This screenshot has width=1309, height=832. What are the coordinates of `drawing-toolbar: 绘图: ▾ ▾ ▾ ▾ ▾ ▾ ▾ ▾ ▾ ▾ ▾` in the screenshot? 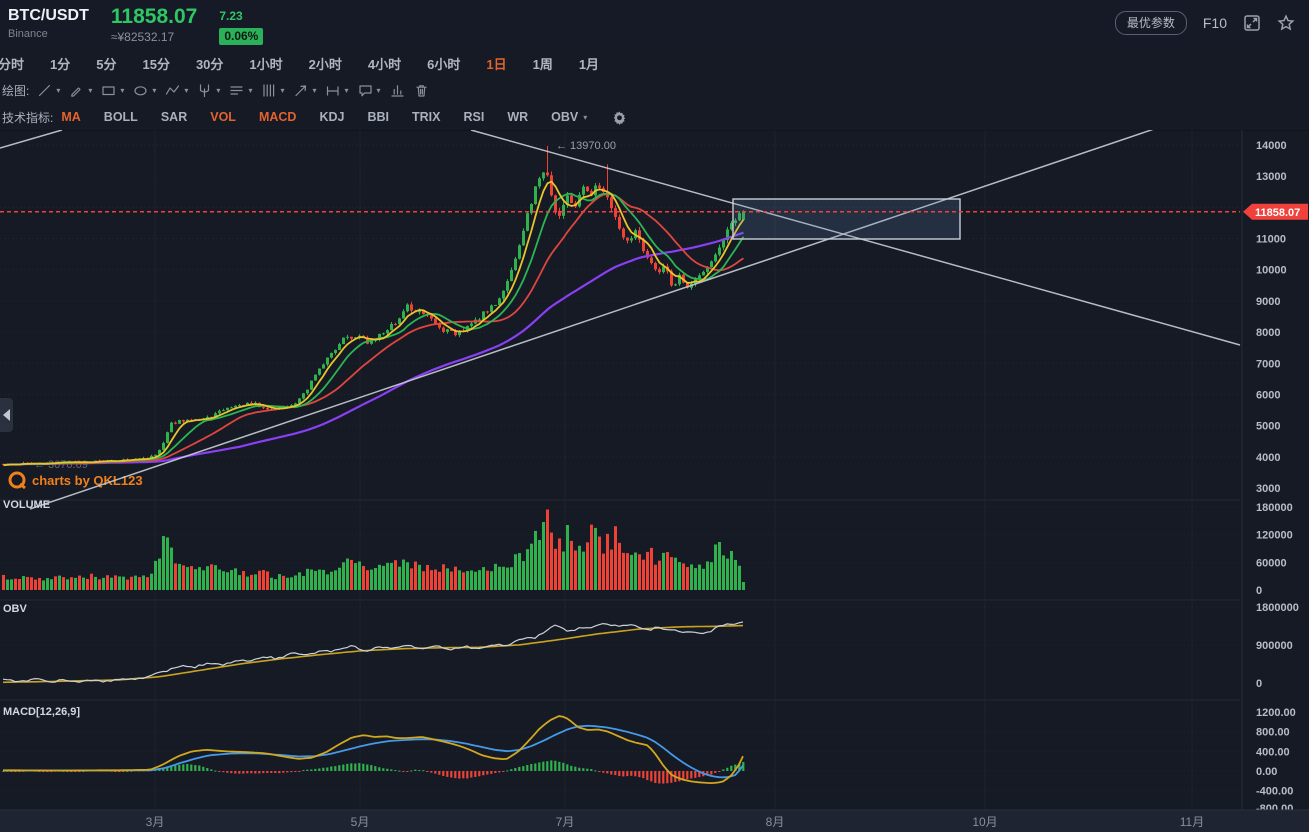 It's located at (654, 91).